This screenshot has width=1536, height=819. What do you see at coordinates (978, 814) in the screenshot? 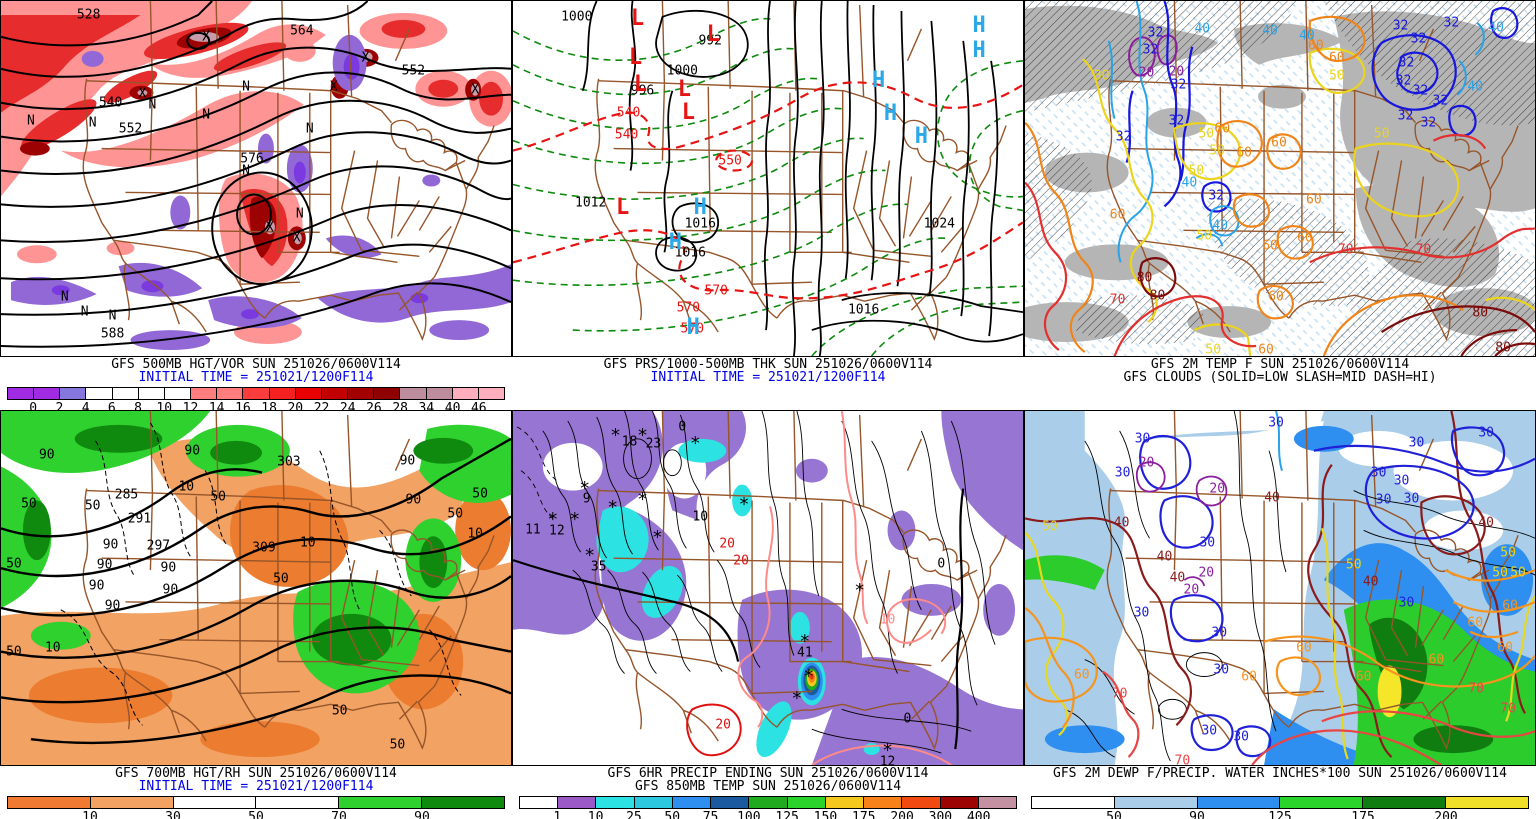
I see `colorbar-label: 400` at bounding box center [978, 814].